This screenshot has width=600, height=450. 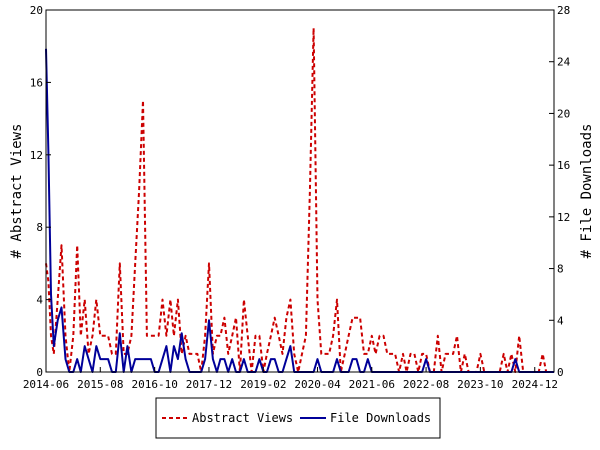 I want to click on x-tick-label-8: 2023-10, so click(x=480, y=384).